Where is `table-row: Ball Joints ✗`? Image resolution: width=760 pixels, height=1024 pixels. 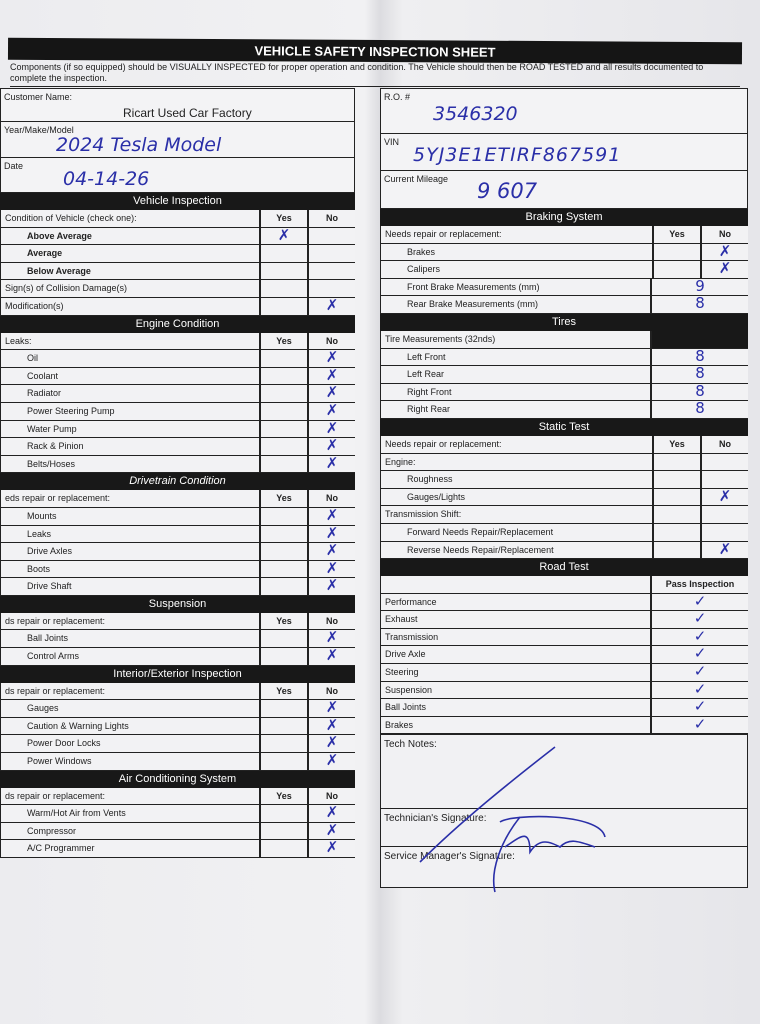
table-row: Ball Joints ✗ is located at coordinates (177, 639).